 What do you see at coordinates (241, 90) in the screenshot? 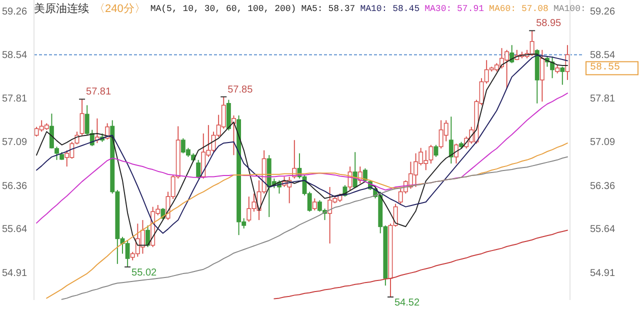
I see `annotation: 57.85` at bounding box center [241, 90].